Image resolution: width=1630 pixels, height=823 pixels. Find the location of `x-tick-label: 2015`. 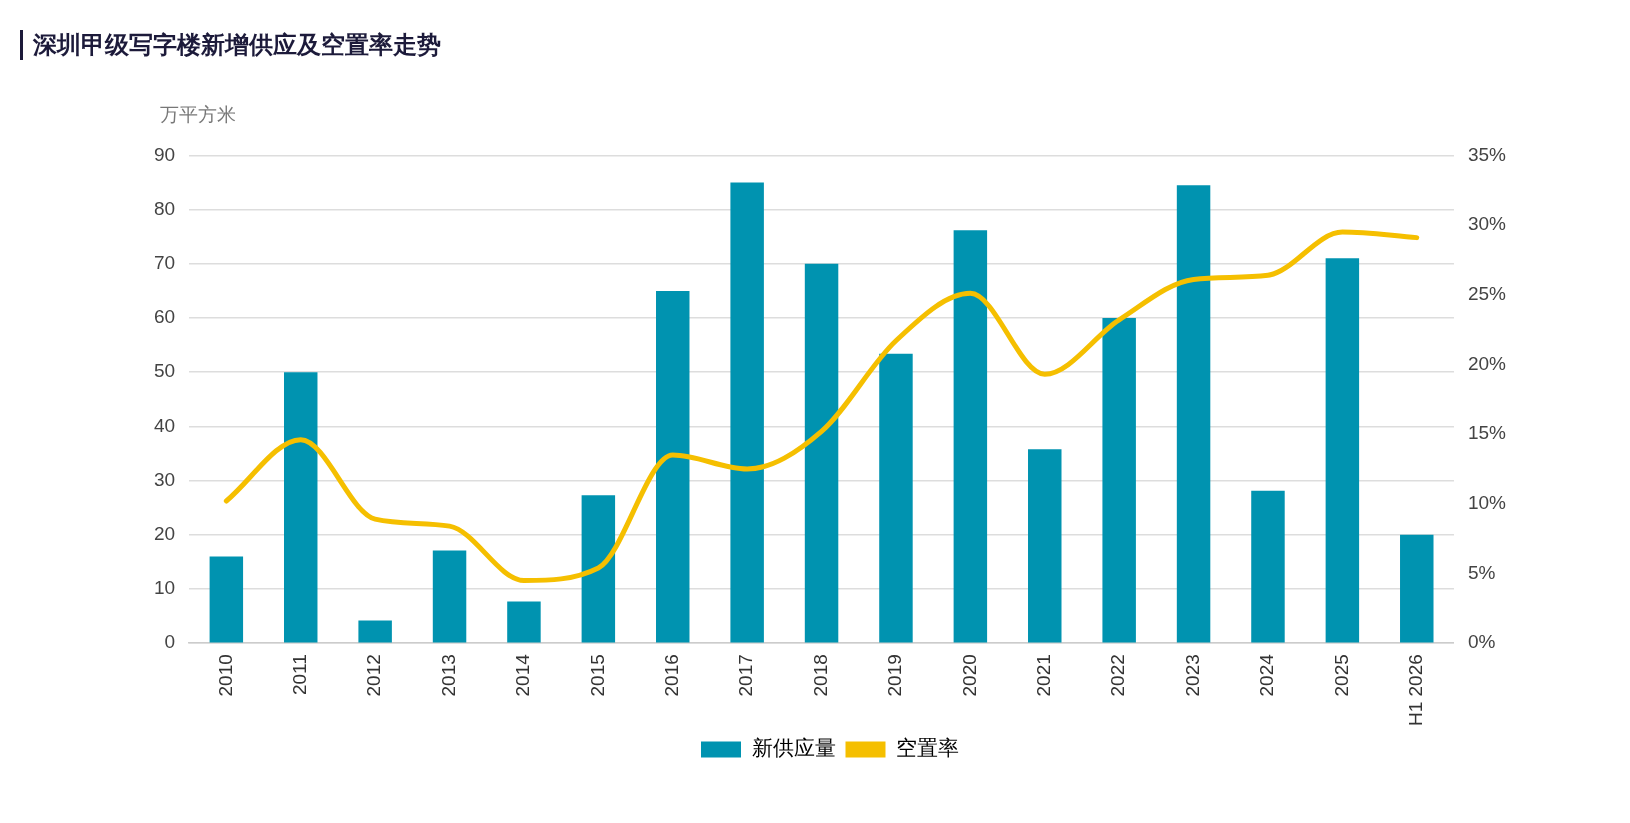

x-tick-label: 2015 is located at coordinates (597, 675).